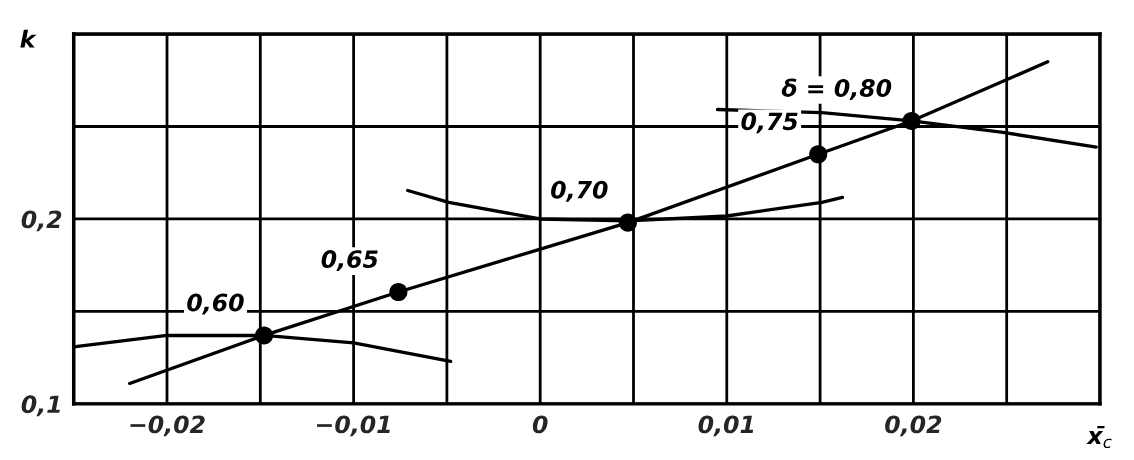  I want to click on annotation: 0,60, so click(215, 304).